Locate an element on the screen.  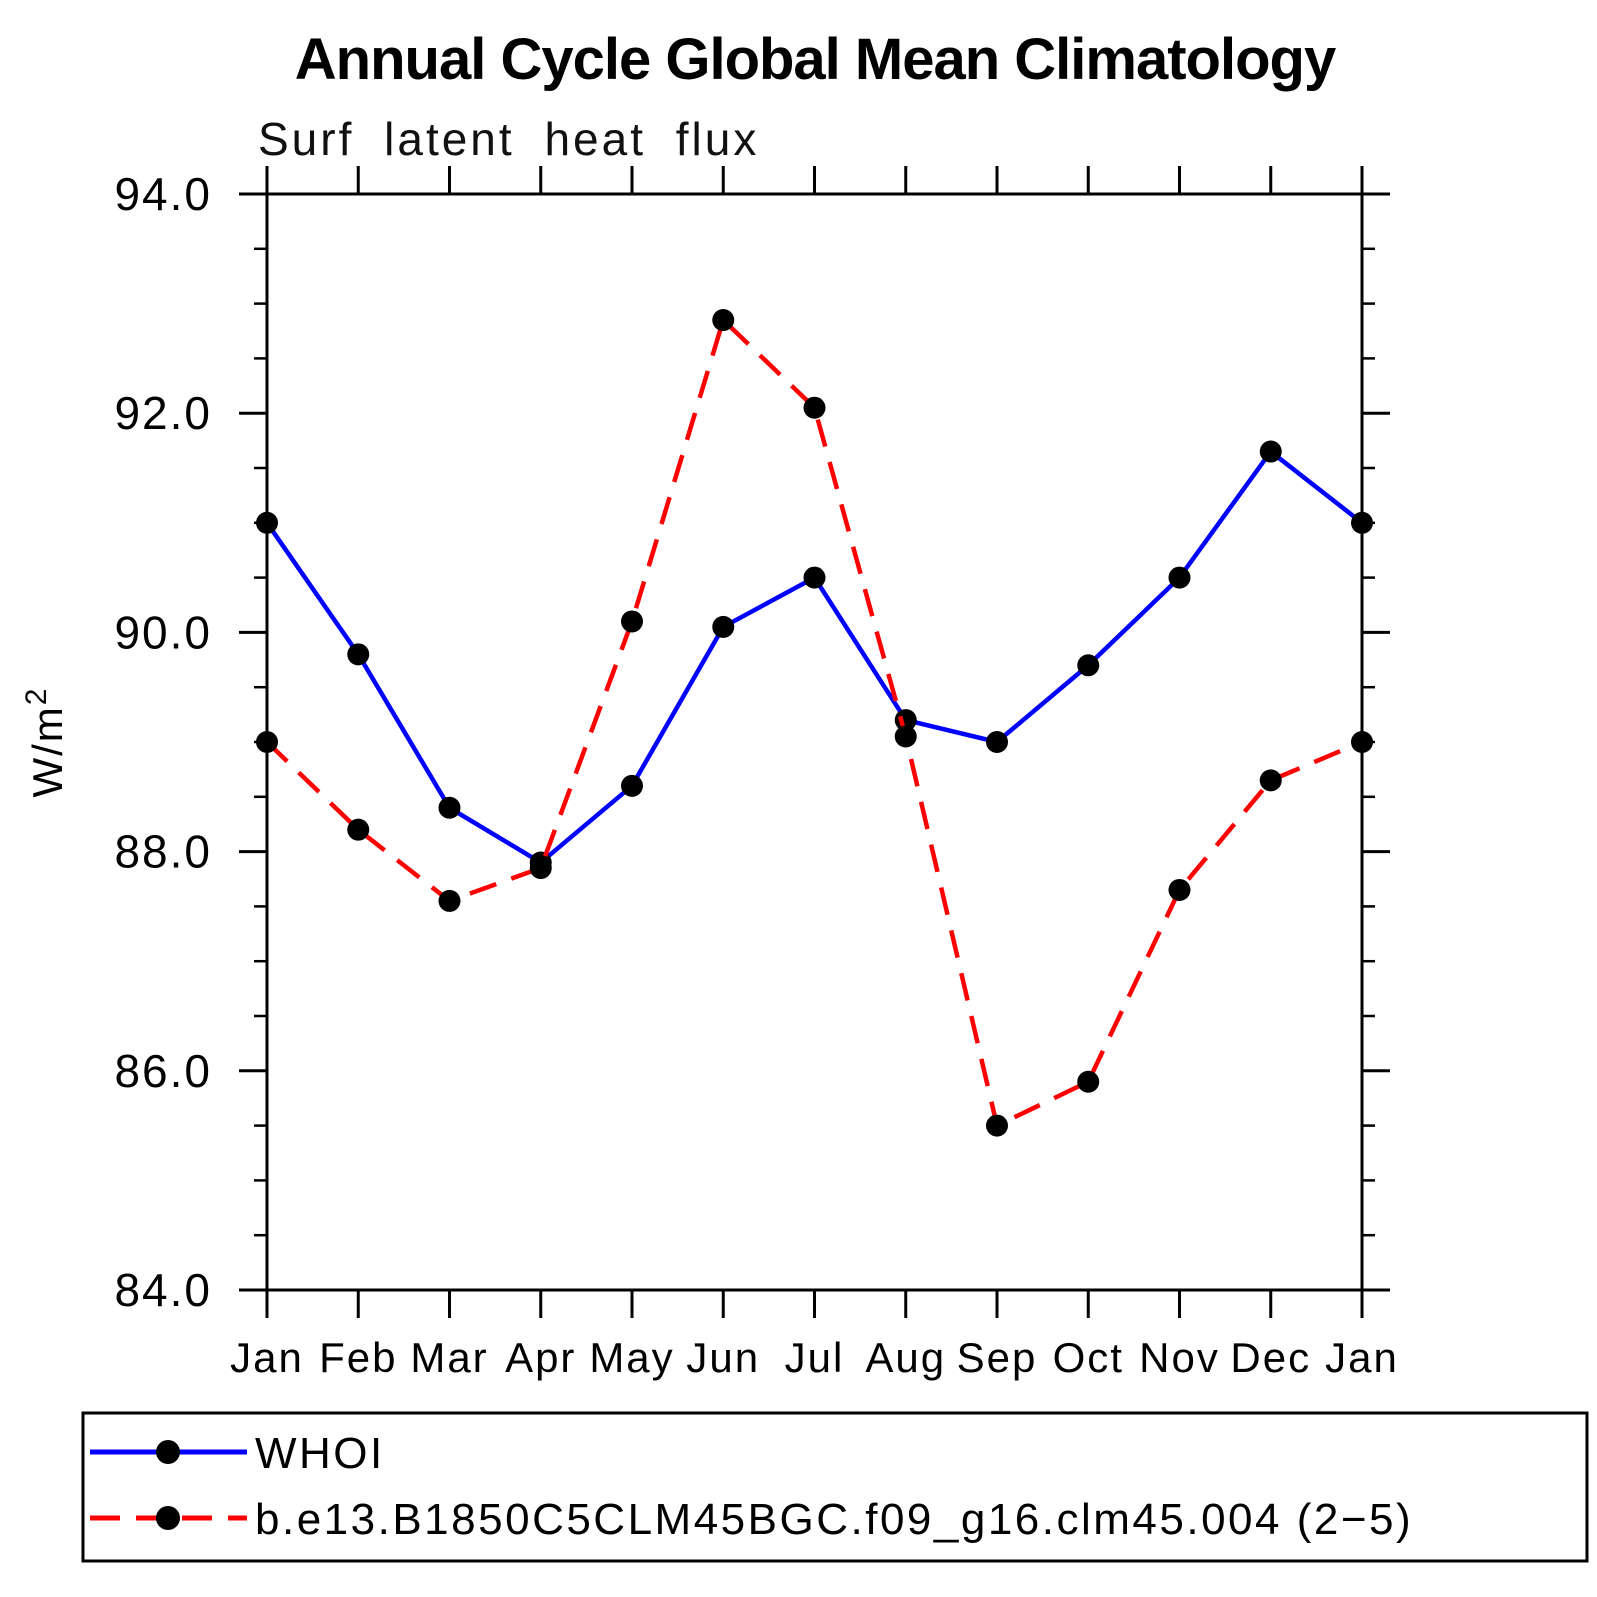
y-tick-label: 92.0 is located at coordinates (163, 413).